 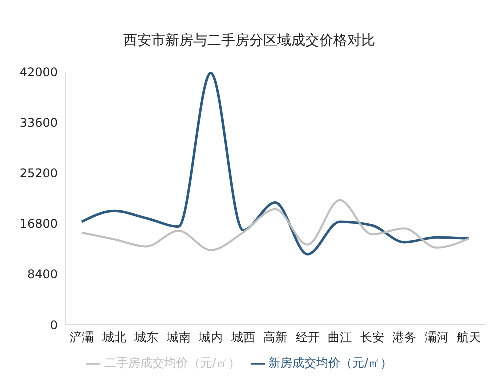 What do you see at coordinates (243, 337) in the screenshot?
I see `x-tick-label: 城西` at bounding box center [243, 337].